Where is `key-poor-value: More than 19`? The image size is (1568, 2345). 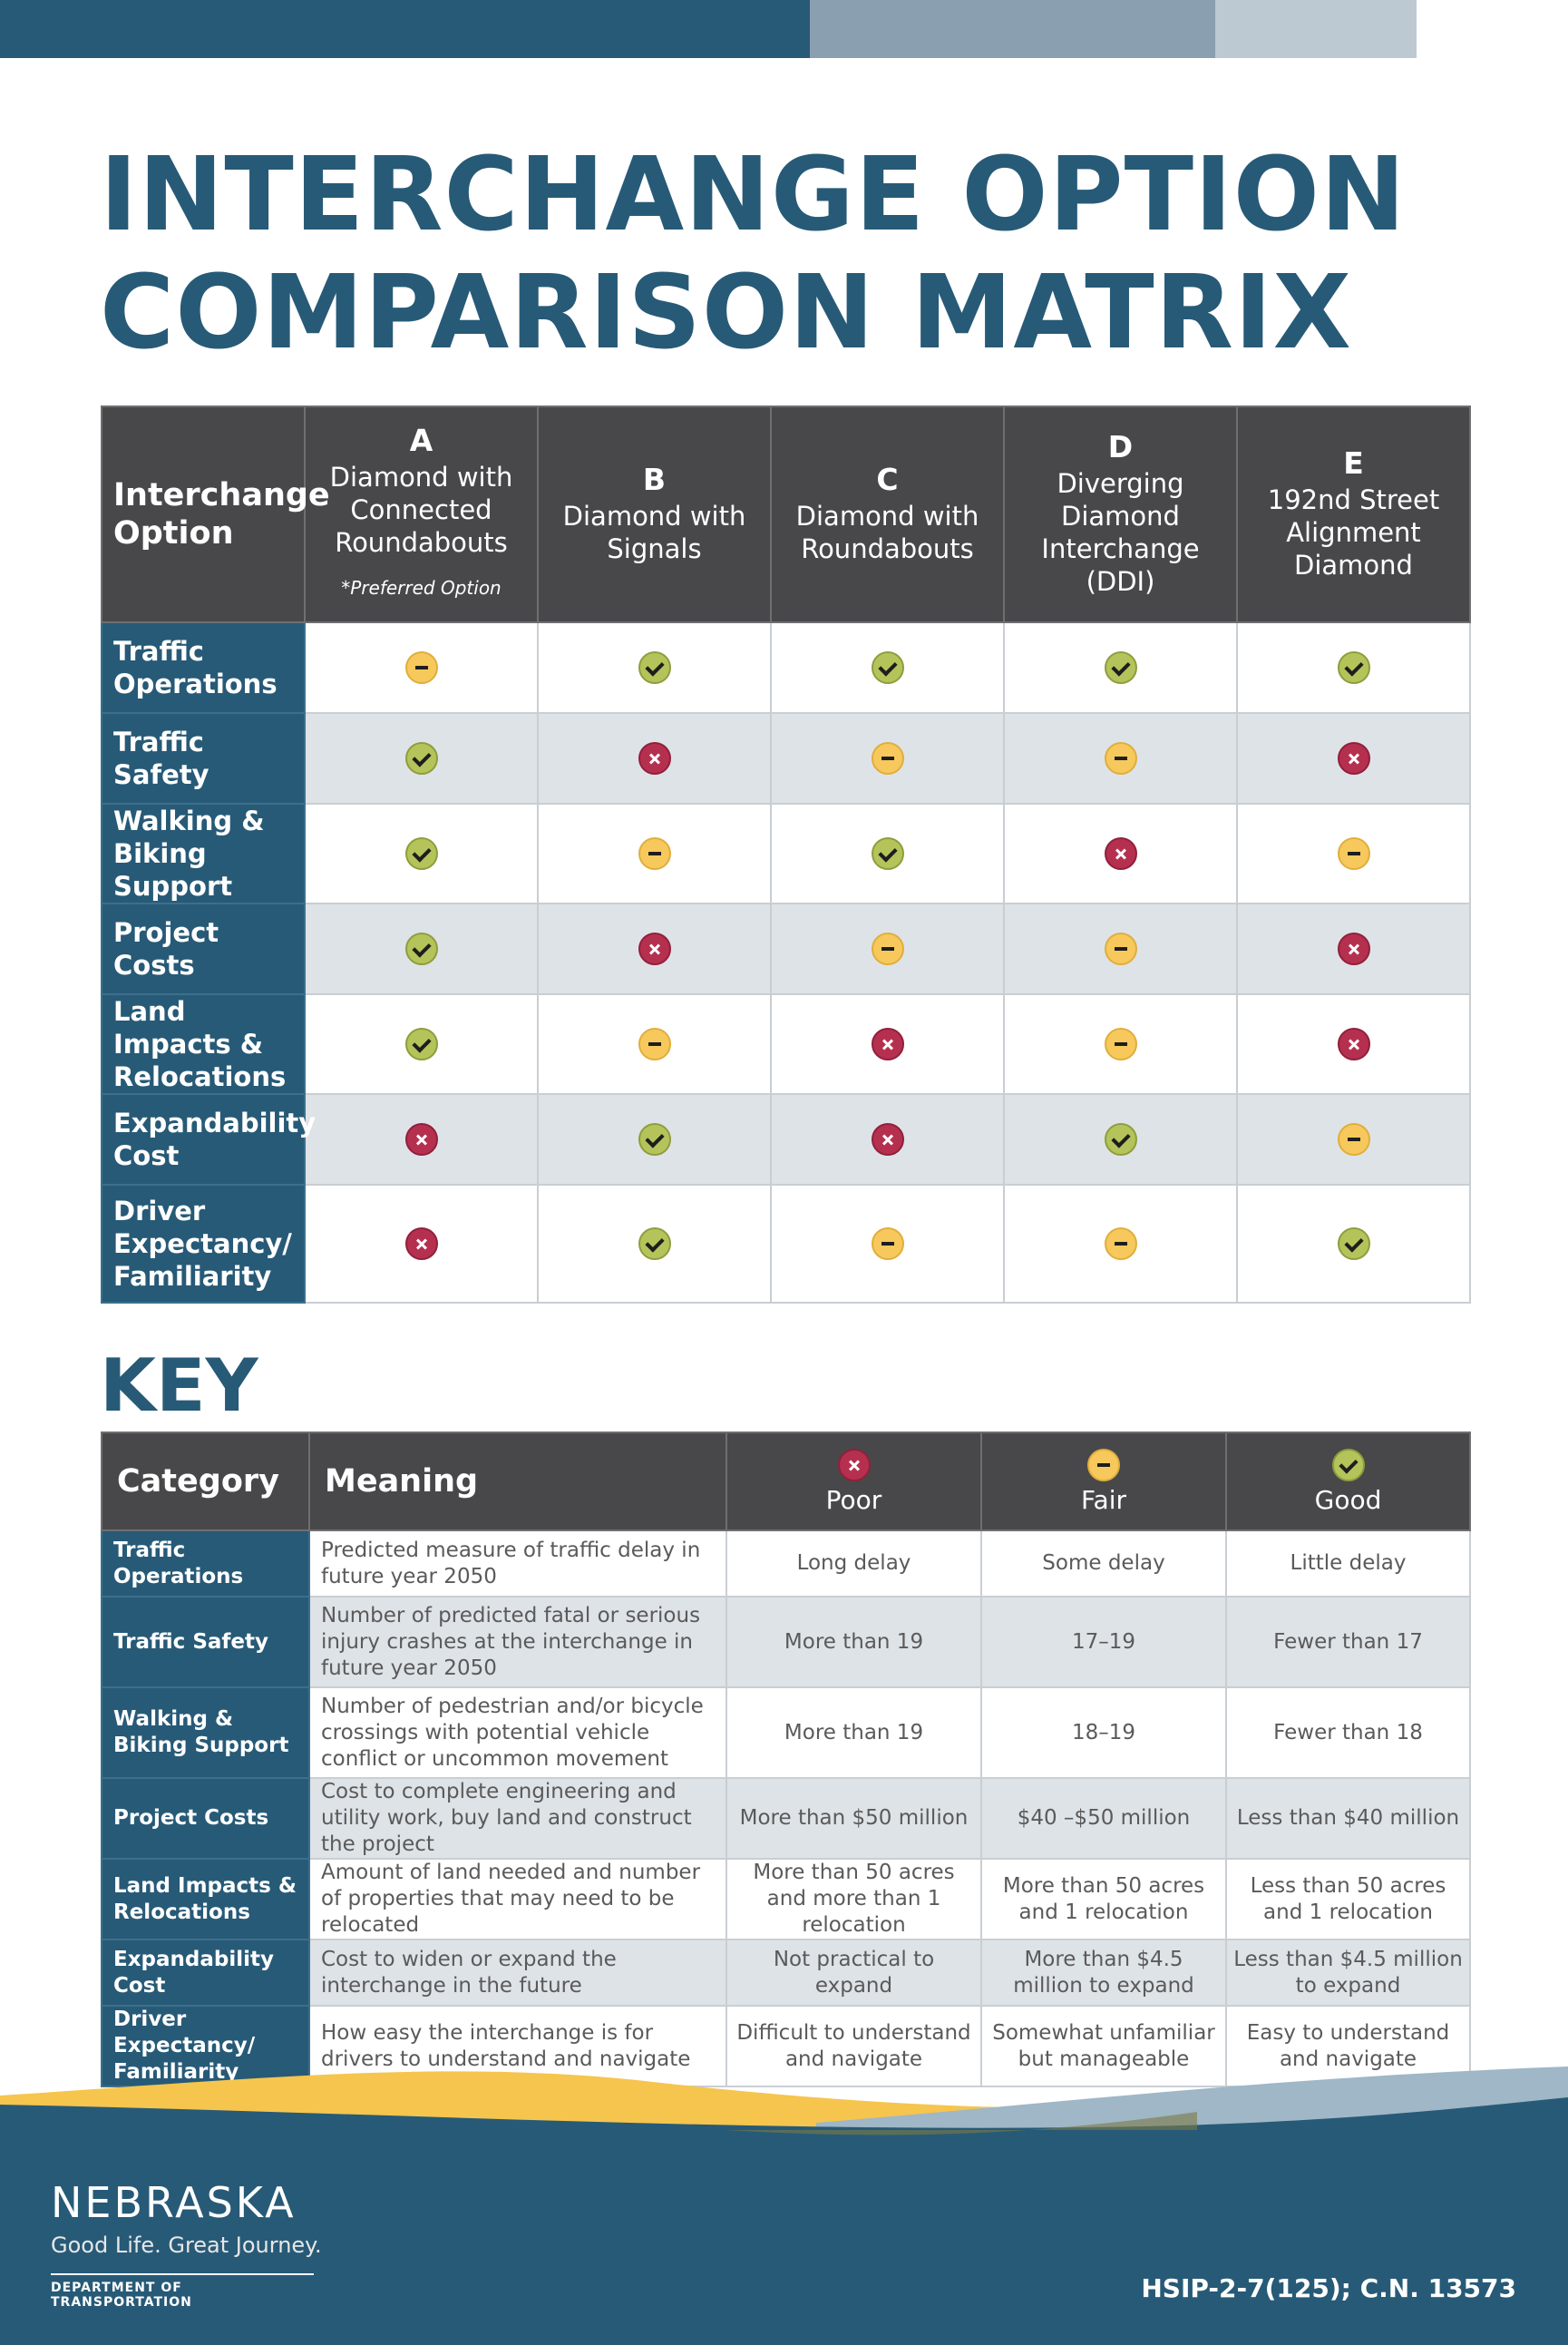
key-poor-value: More than 19 is located at coordinates (854, 1732).